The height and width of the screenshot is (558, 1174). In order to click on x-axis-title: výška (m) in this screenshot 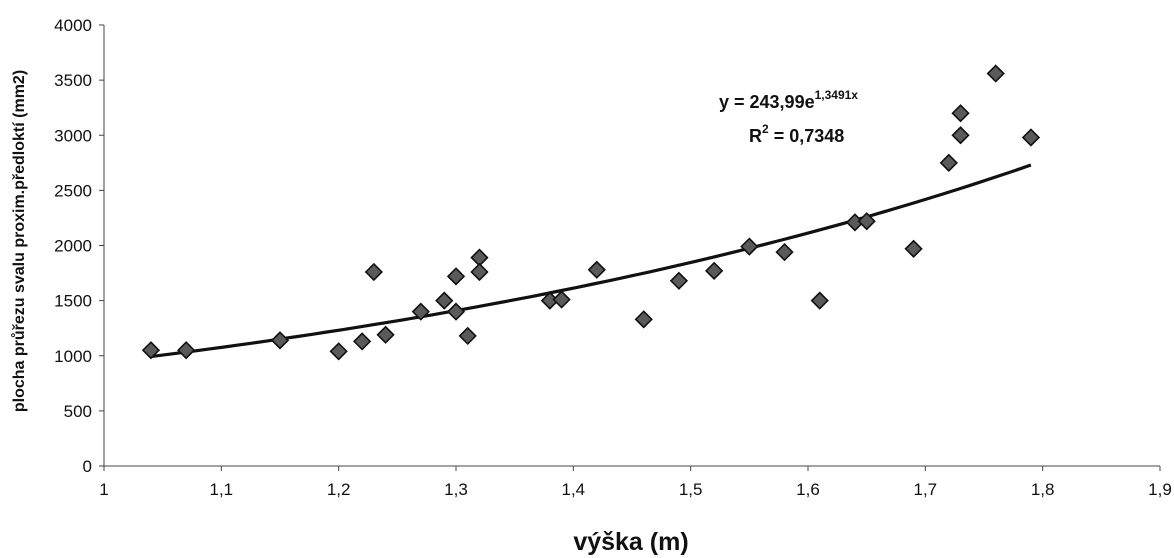, I will do `click(630, 542)`.